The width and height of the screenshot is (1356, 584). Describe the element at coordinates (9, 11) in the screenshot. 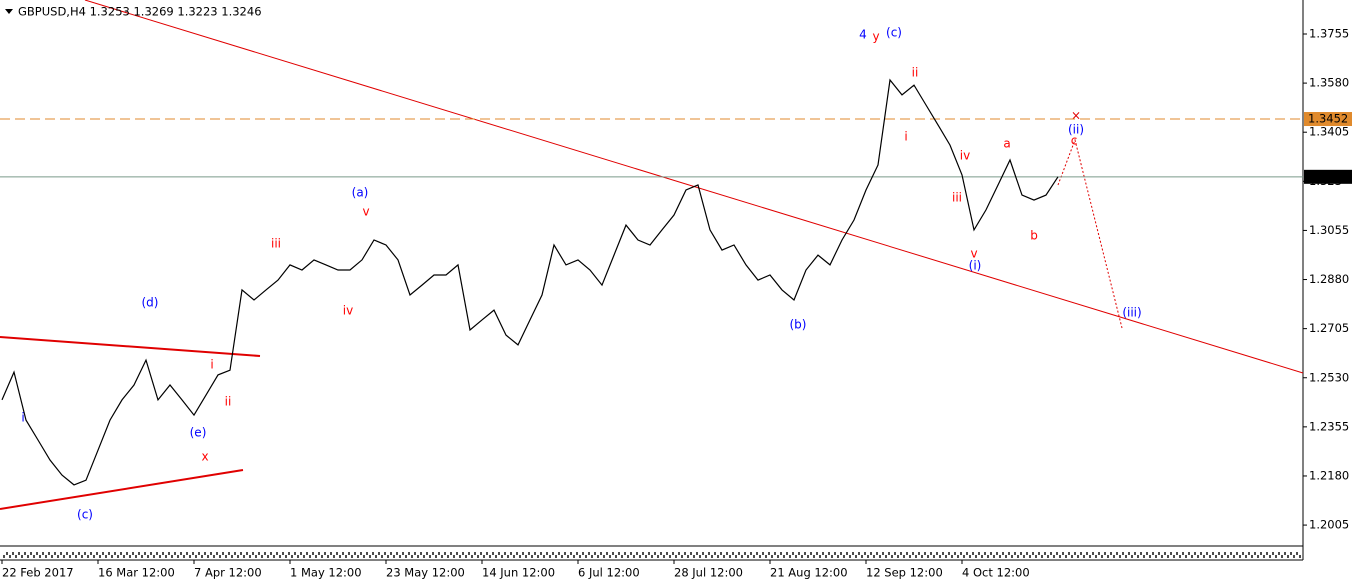

I see `dropdown-arrow` at that location.